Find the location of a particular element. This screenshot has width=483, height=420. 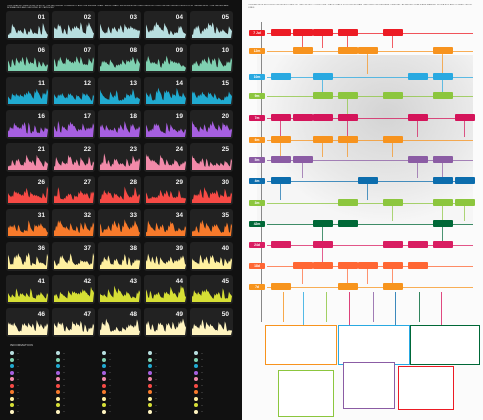

mini-chart-cell: 12 is located at coordinates (73, 91).